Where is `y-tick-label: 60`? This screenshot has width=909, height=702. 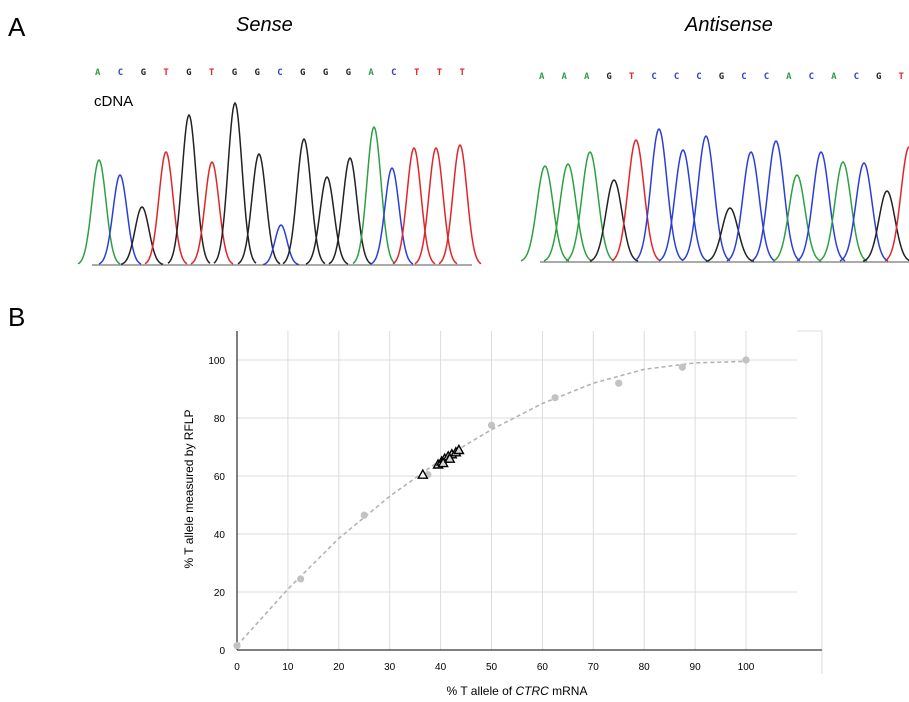 y-tick-label: 60 is located at coordinates (220, 477).